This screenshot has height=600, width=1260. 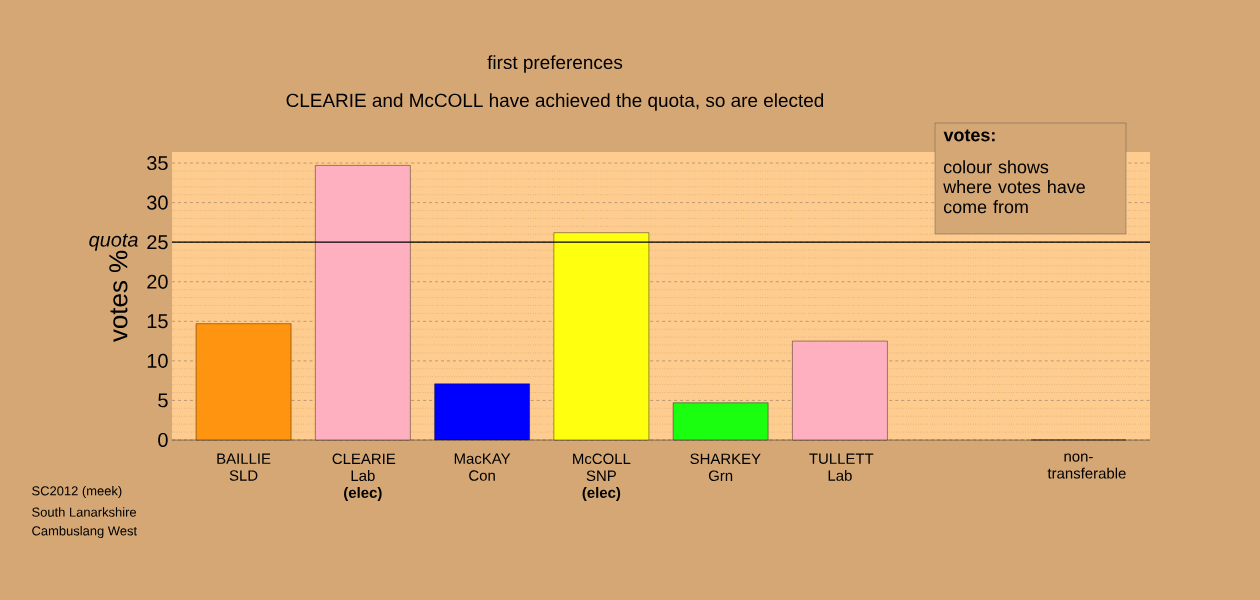 What do you see at coordinates (157, 360) in the screenshot?
I see `y-tick-label: 10` at bounding box center [157, 360].